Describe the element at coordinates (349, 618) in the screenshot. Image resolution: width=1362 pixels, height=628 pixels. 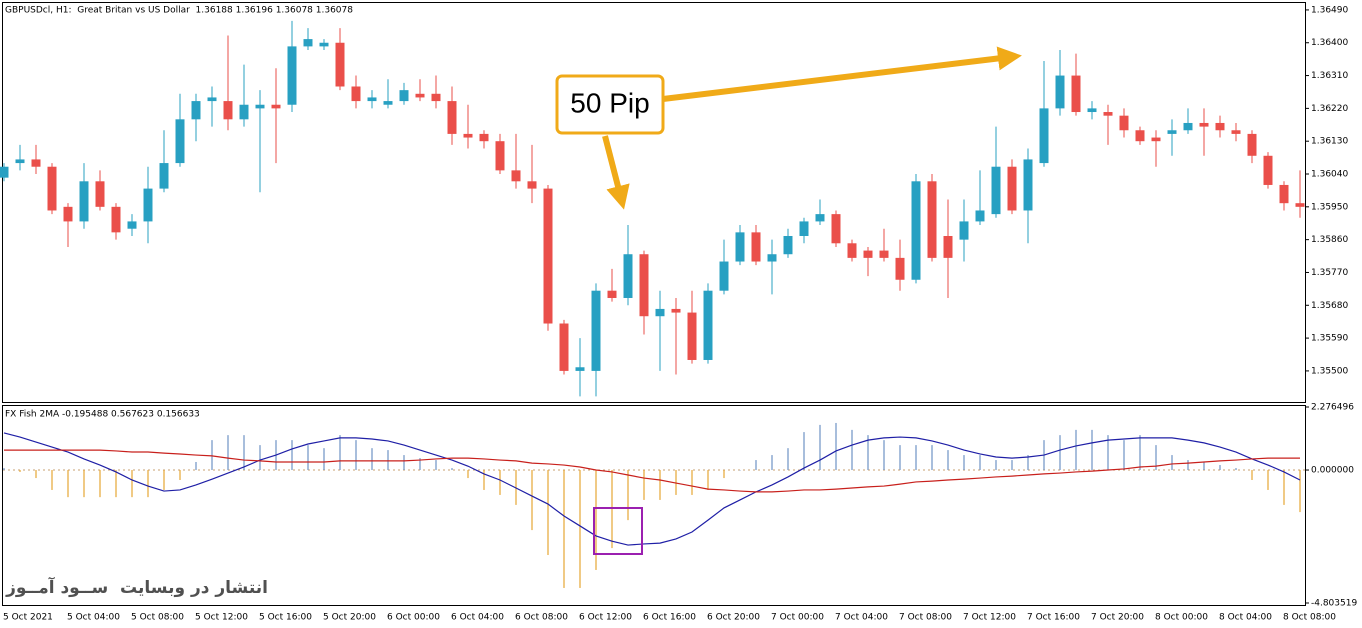
I see `x-tick-label: 5 Oct 20:00` at that location.